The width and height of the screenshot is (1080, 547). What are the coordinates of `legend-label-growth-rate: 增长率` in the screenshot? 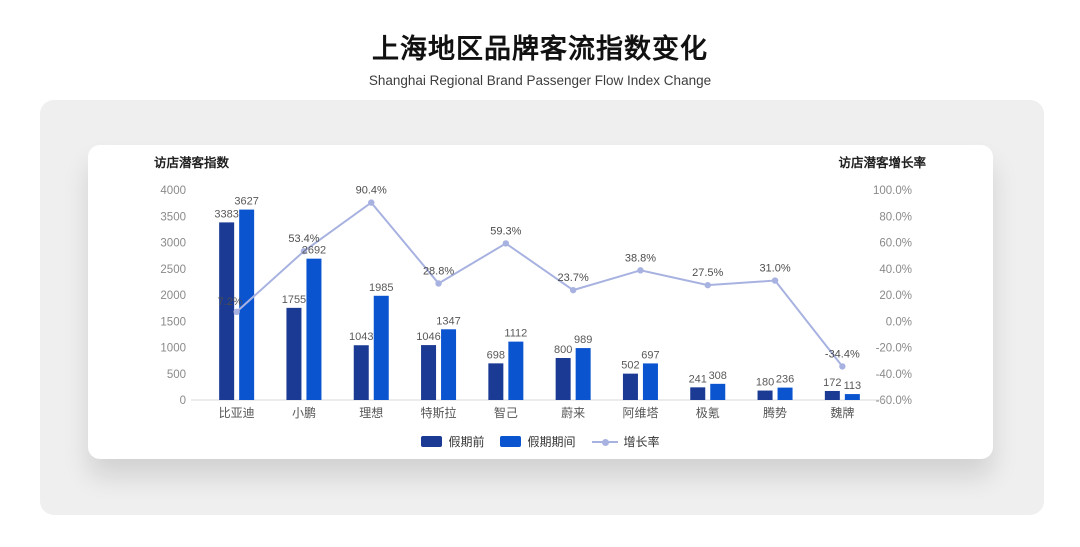 It's located at (641, 442).